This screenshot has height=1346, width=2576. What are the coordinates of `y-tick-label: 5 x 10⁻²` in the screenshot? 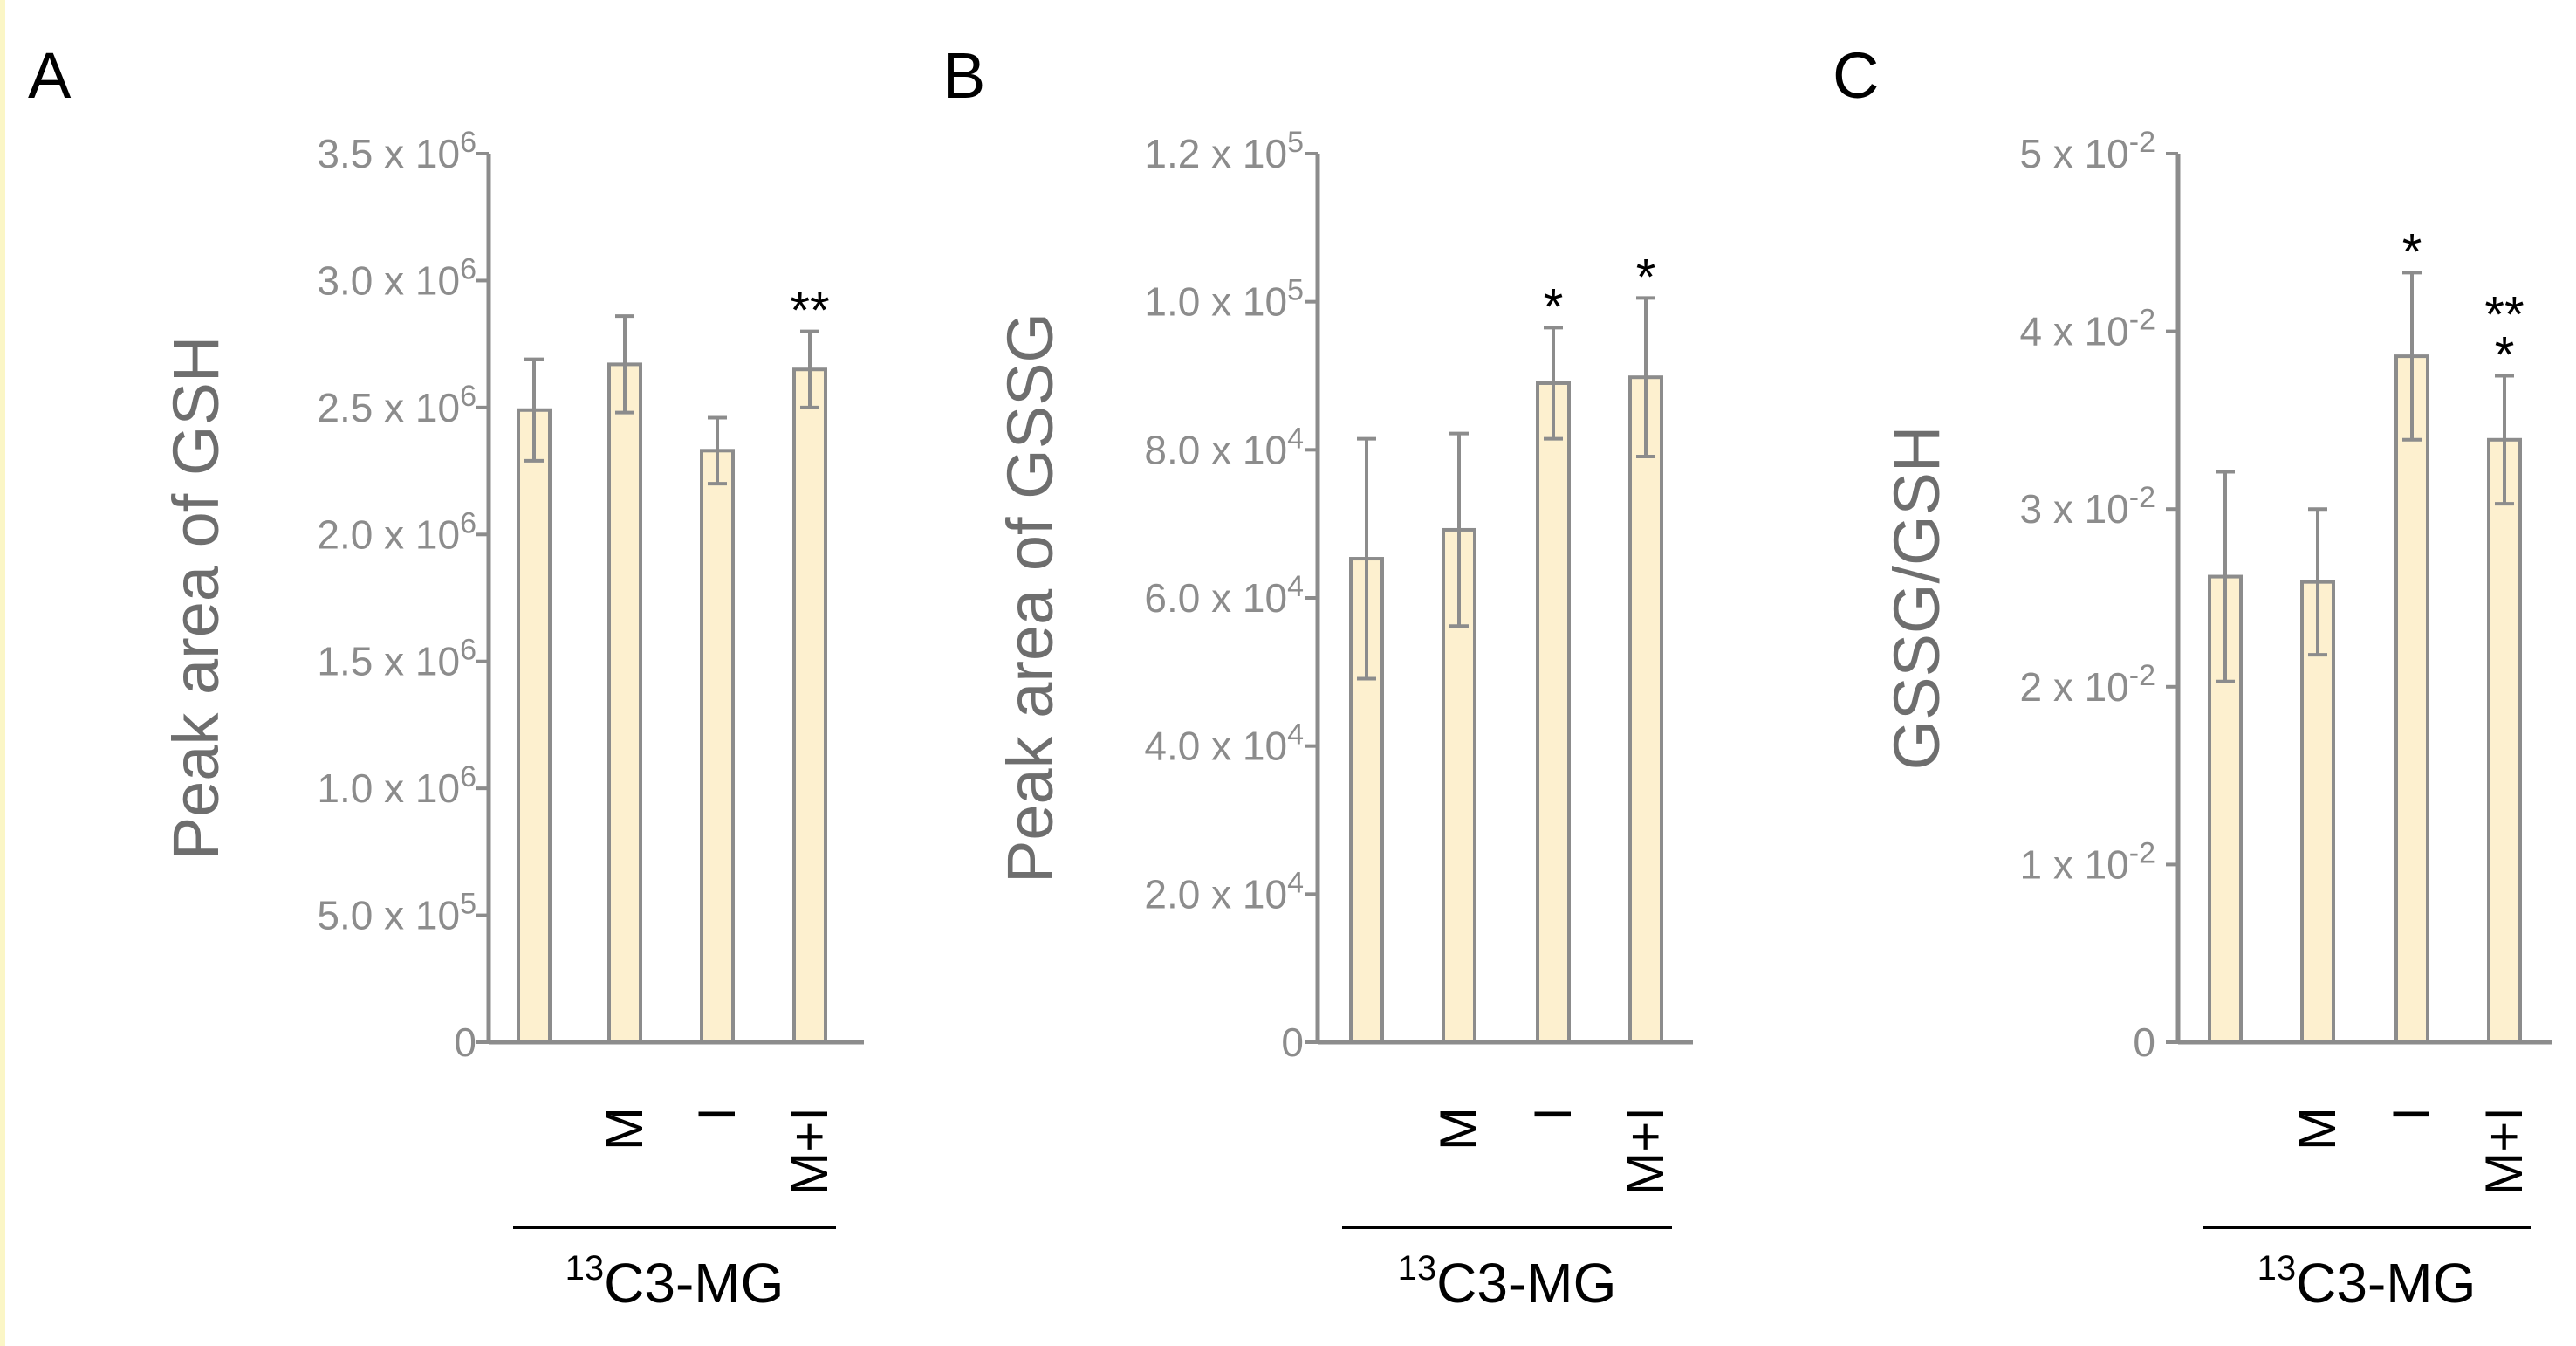 It's located at (2087, 151).